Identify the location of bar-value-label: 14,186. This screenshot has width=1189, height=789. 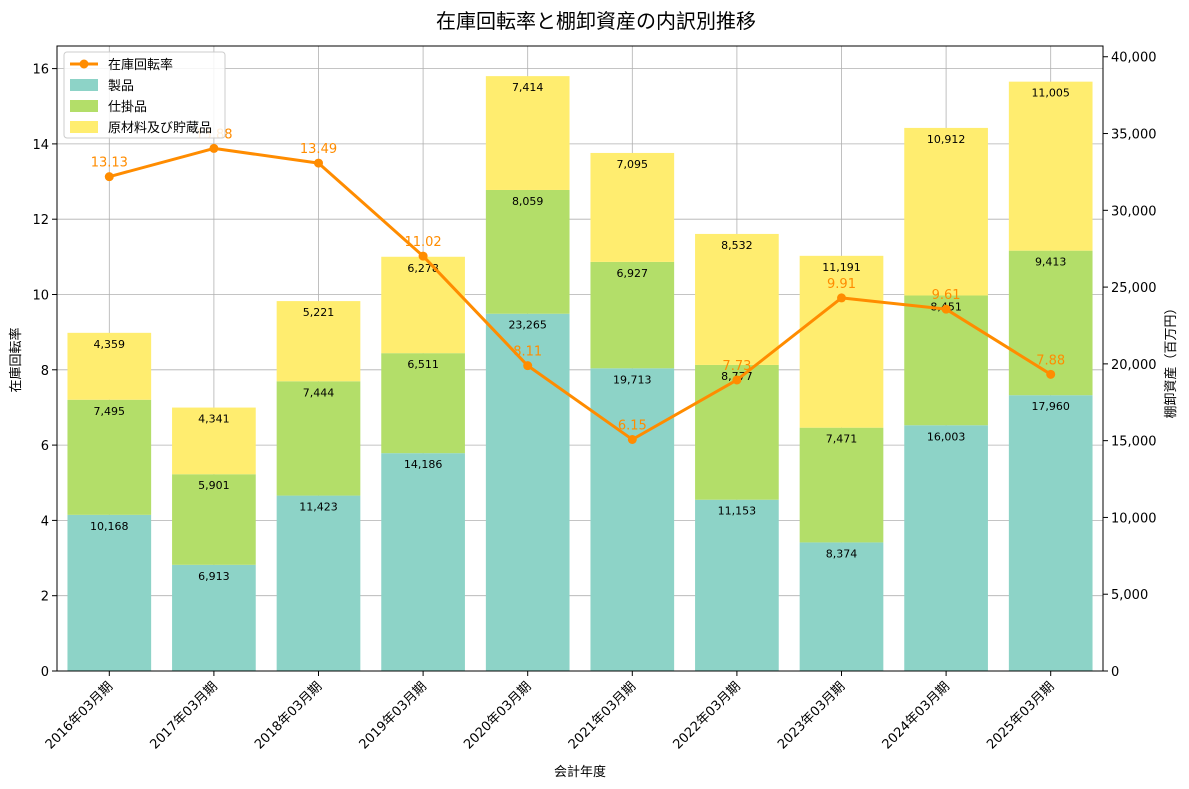
(423, 464).